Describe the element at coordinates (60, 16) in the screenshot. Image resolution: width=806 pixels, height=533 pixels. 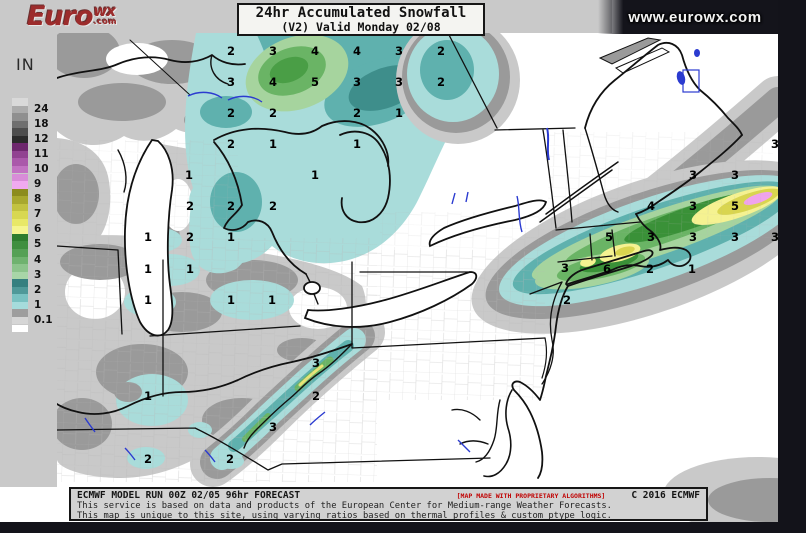
I see `logo-text-main: Euro` at that location.